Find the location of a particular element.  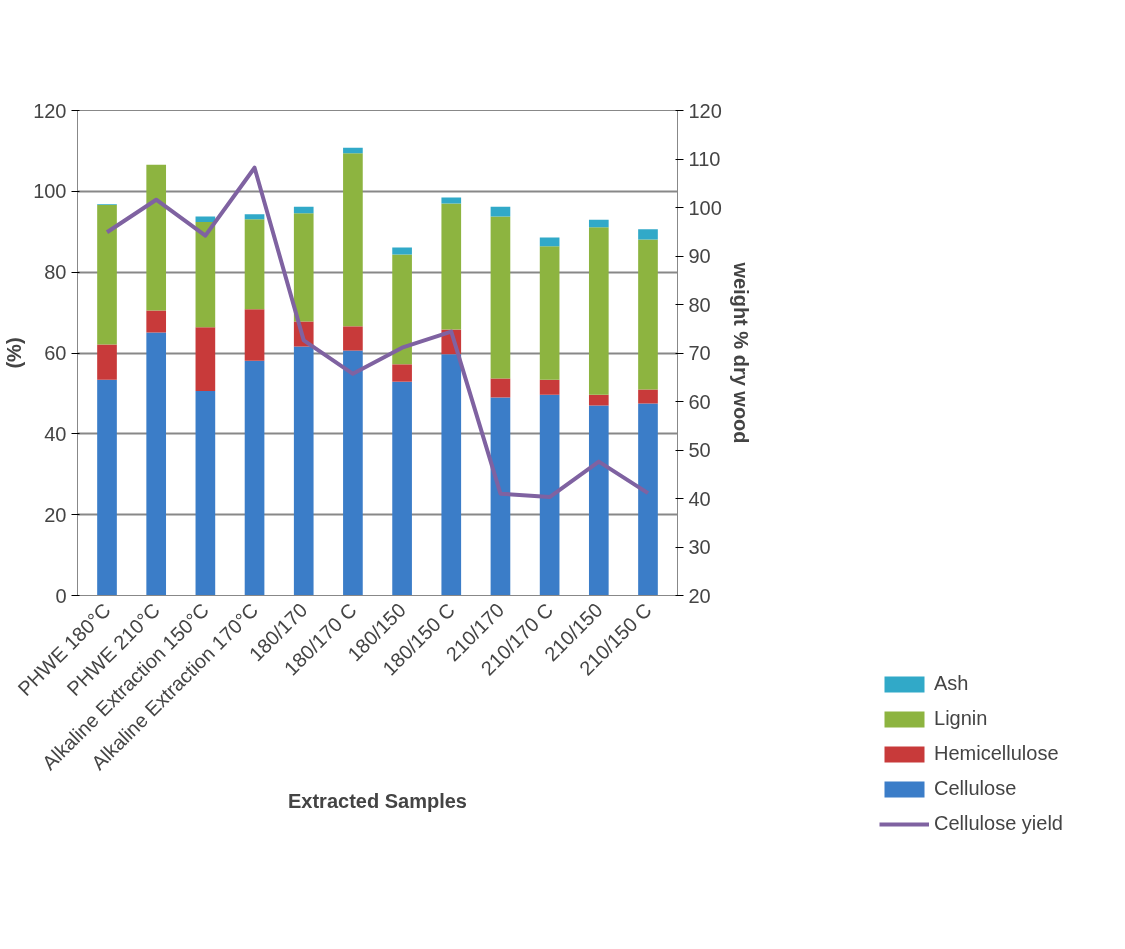

y-tick-label: 20 is located at coordinates (55, 514).